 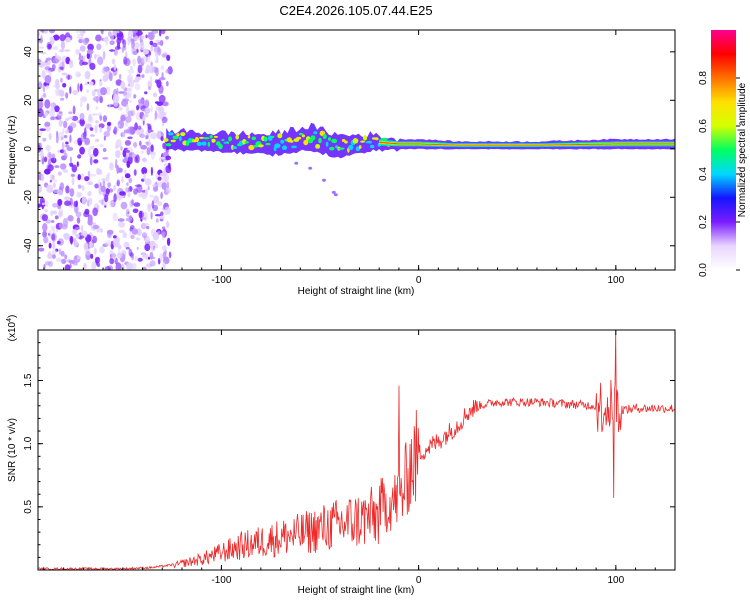 I want to click on colorbar-tick-label: 0.2, so click(x=703, y=222).